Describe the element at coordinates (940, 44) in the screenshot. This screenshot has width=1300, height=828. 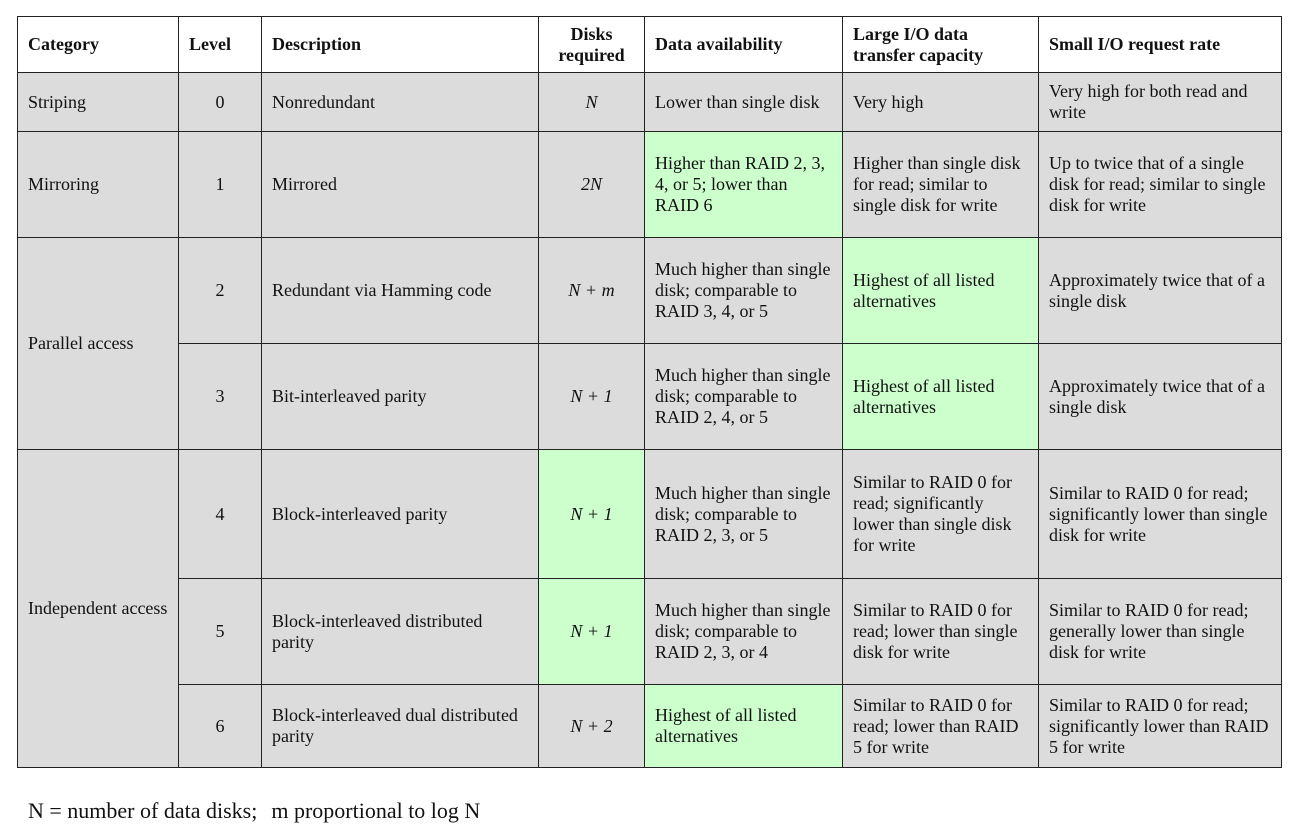
I see `header-large-io: Large I/O data transfer capacity` at that location.